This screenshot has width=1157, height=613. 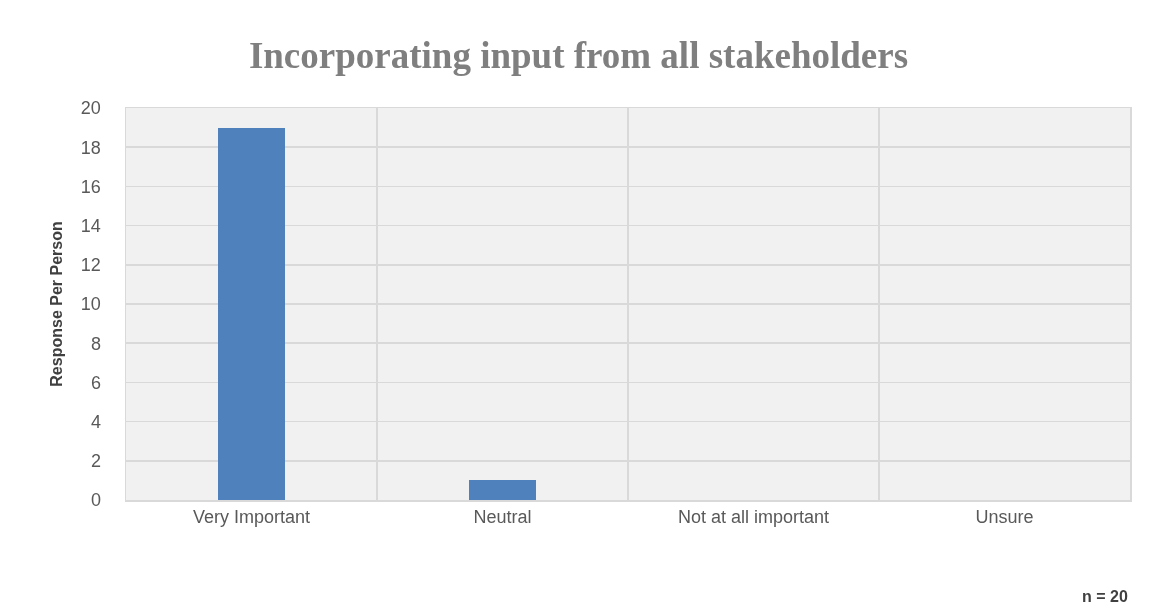 What do you see at coordinates (95, 461) in the screenshot?
I see `y-tick-label: 2` at bounding box center [95, 461].